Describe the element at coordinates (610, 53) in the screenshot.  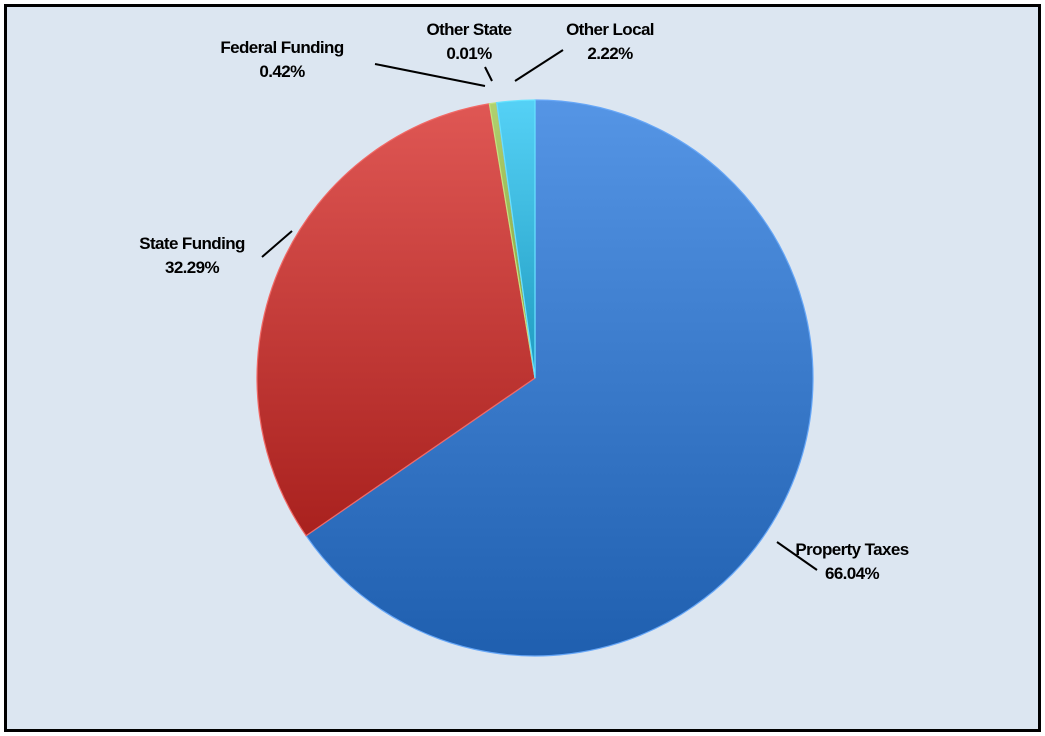
I see `slice-value-other-local: 2.22%` at that location.